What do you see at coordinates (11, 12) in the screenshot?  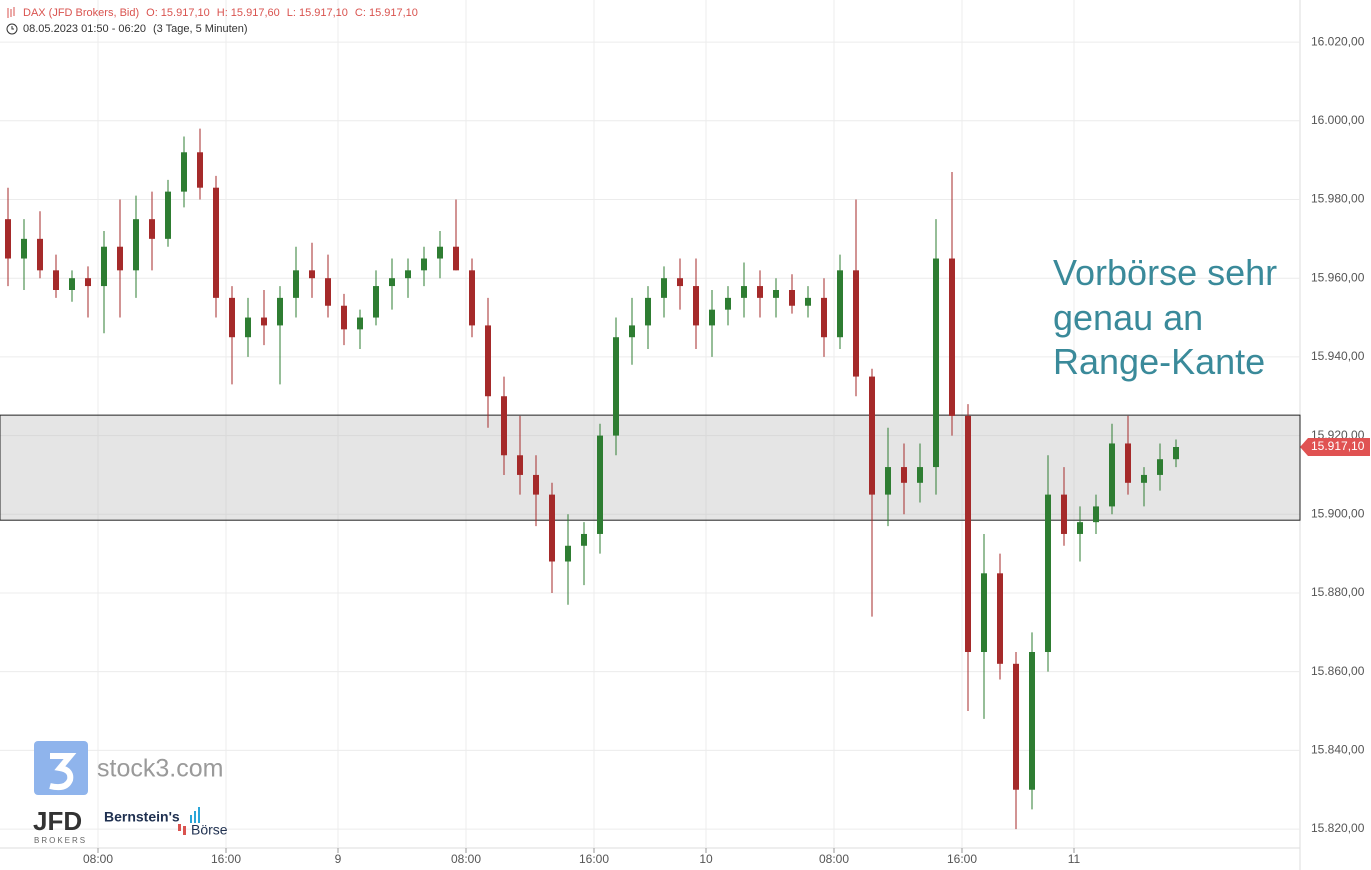 I see `header-icon` at bounding box center [11, 12].